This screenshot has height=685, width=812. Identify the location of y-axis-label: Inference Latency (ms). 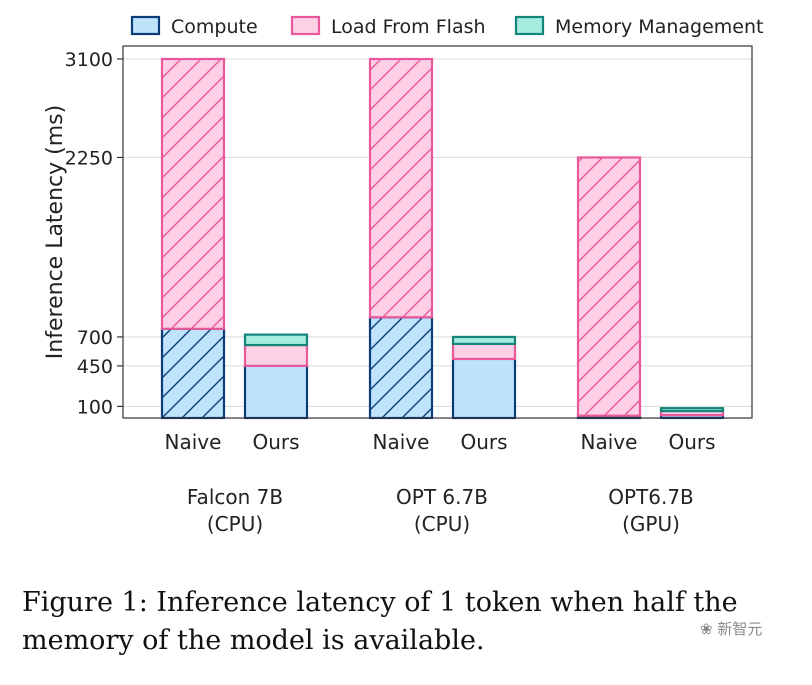
(55, 232).